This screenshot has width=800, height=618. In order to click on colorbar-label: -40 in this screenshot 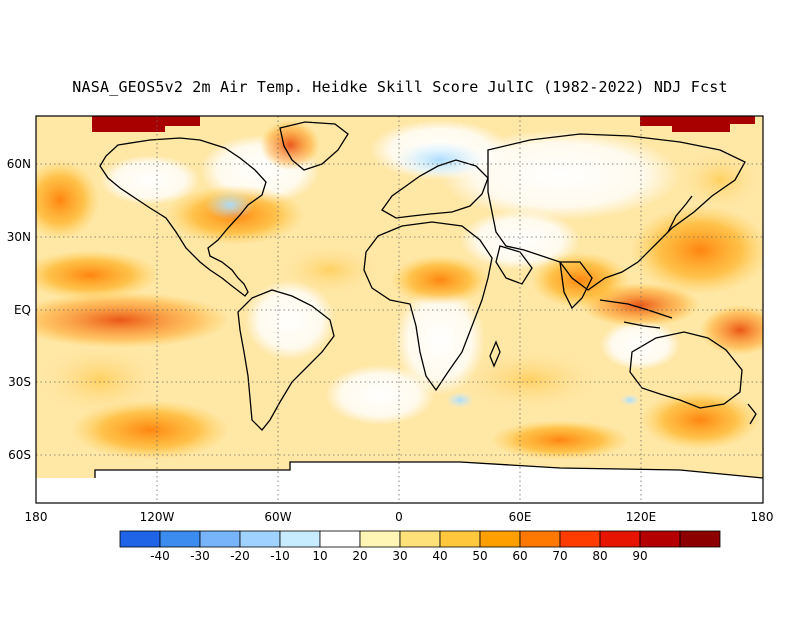, I will do `click(160, 556)`.